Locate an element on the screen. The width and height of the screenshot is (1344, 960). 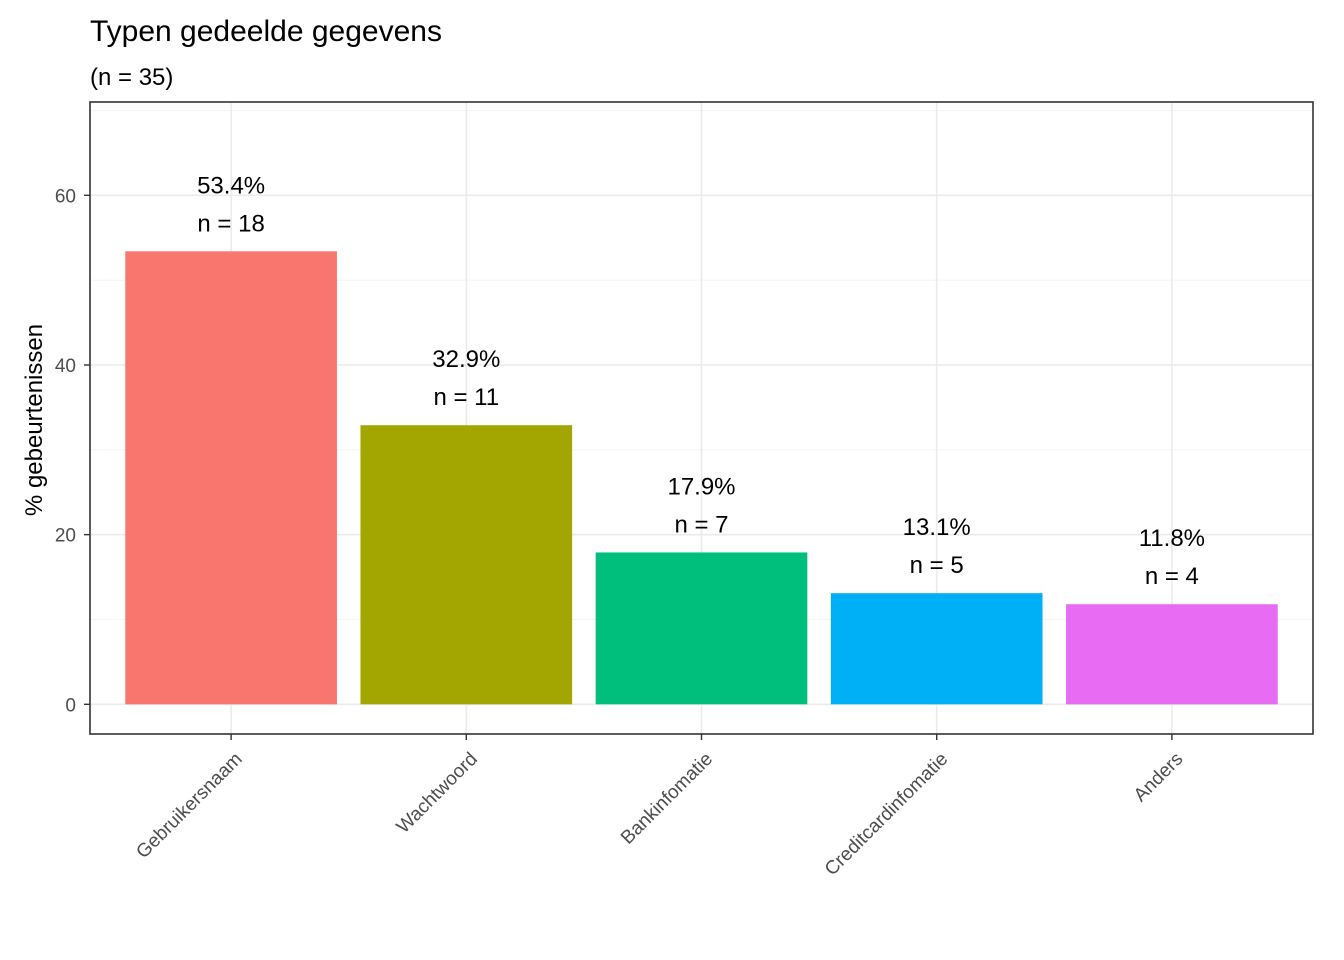
data-label-count: n = 4 is located at coordinates (1172, 576).